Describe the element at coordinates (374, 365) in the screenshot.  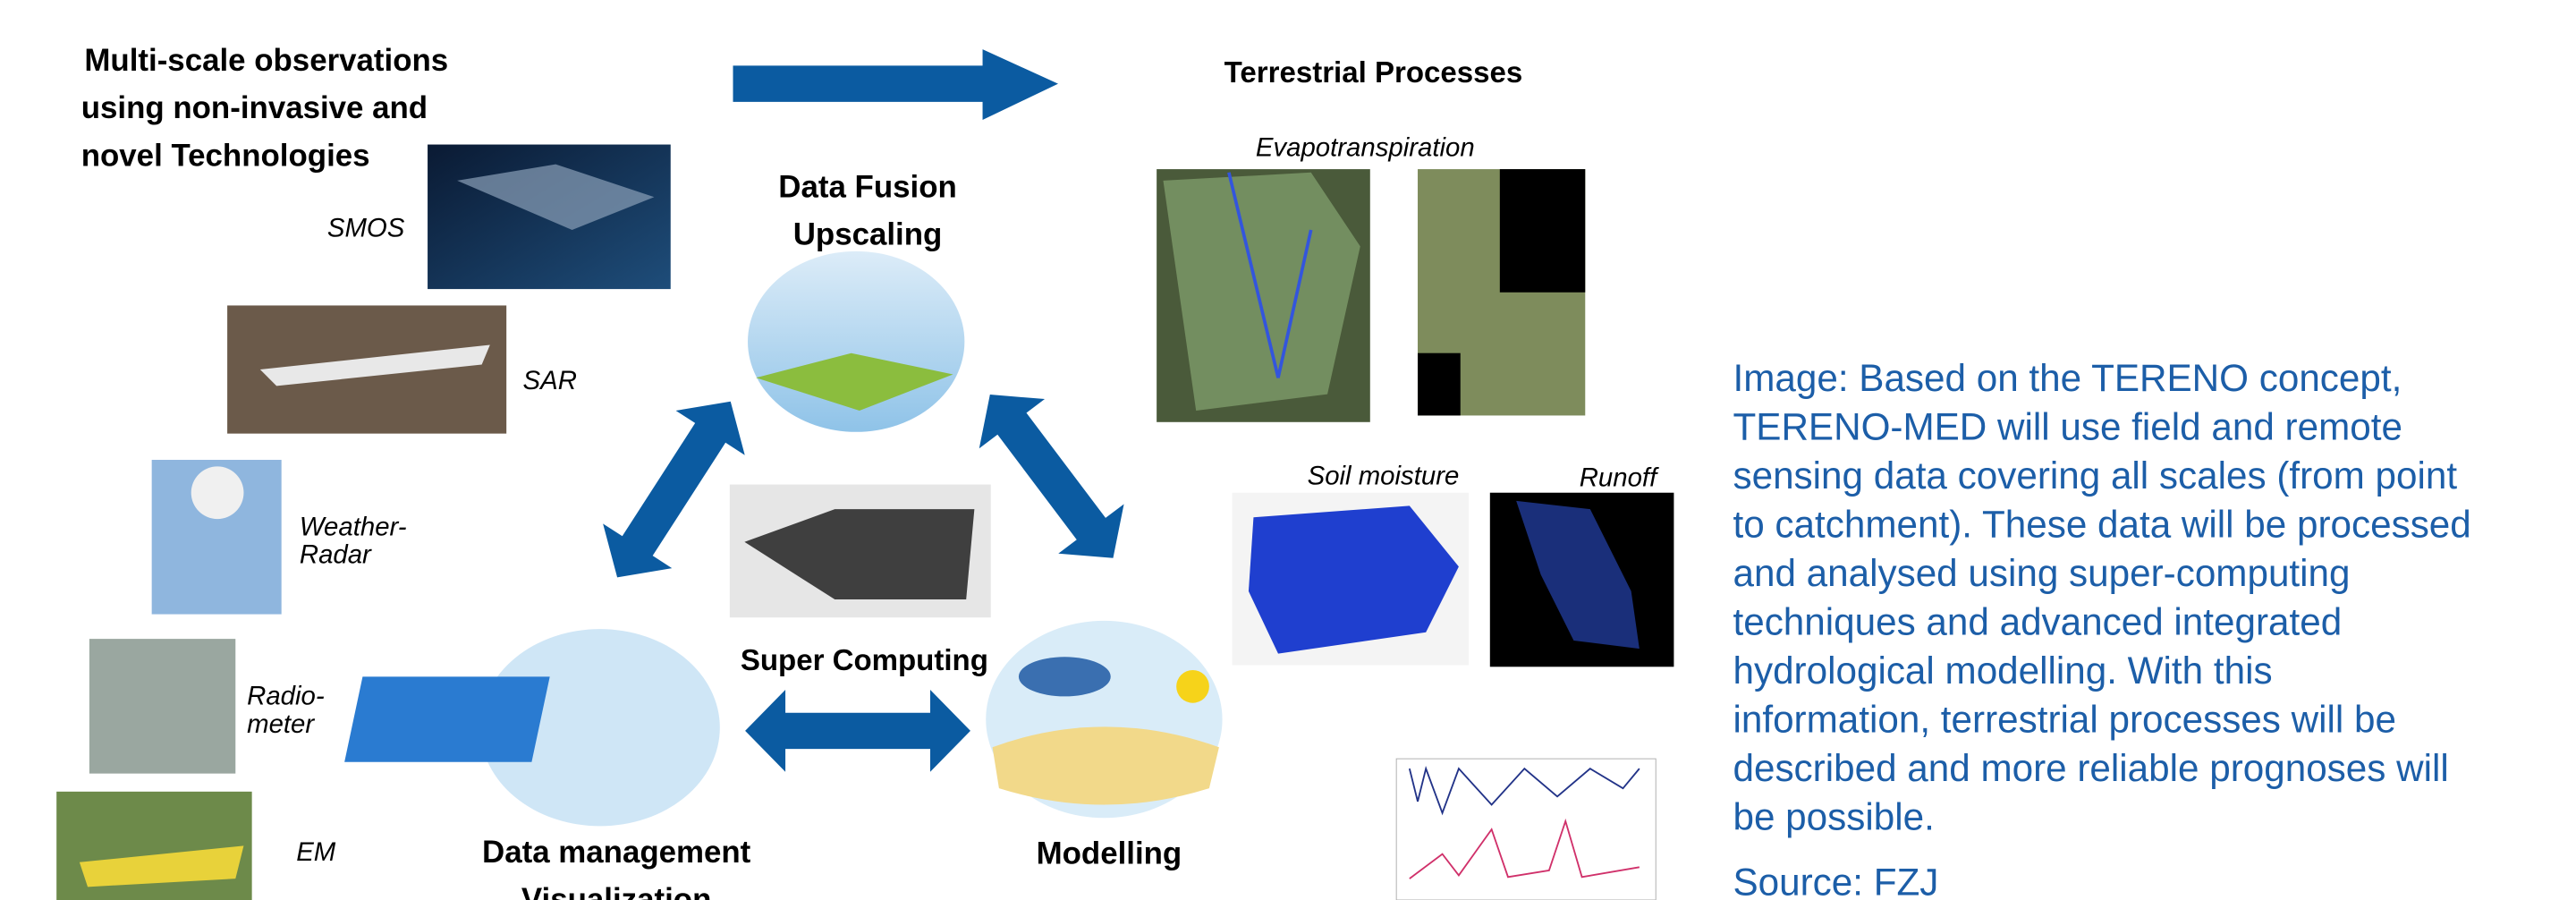
I see `plane` at that location.